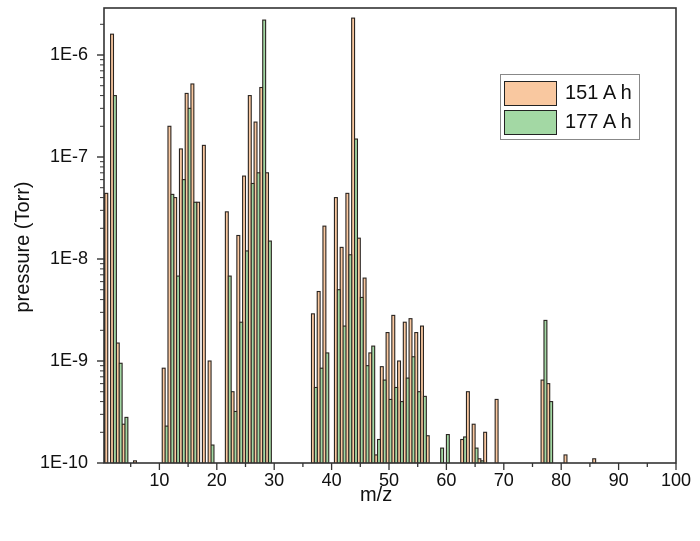  I want to click on y-tick-label: 1E-8, so click(68, 258).